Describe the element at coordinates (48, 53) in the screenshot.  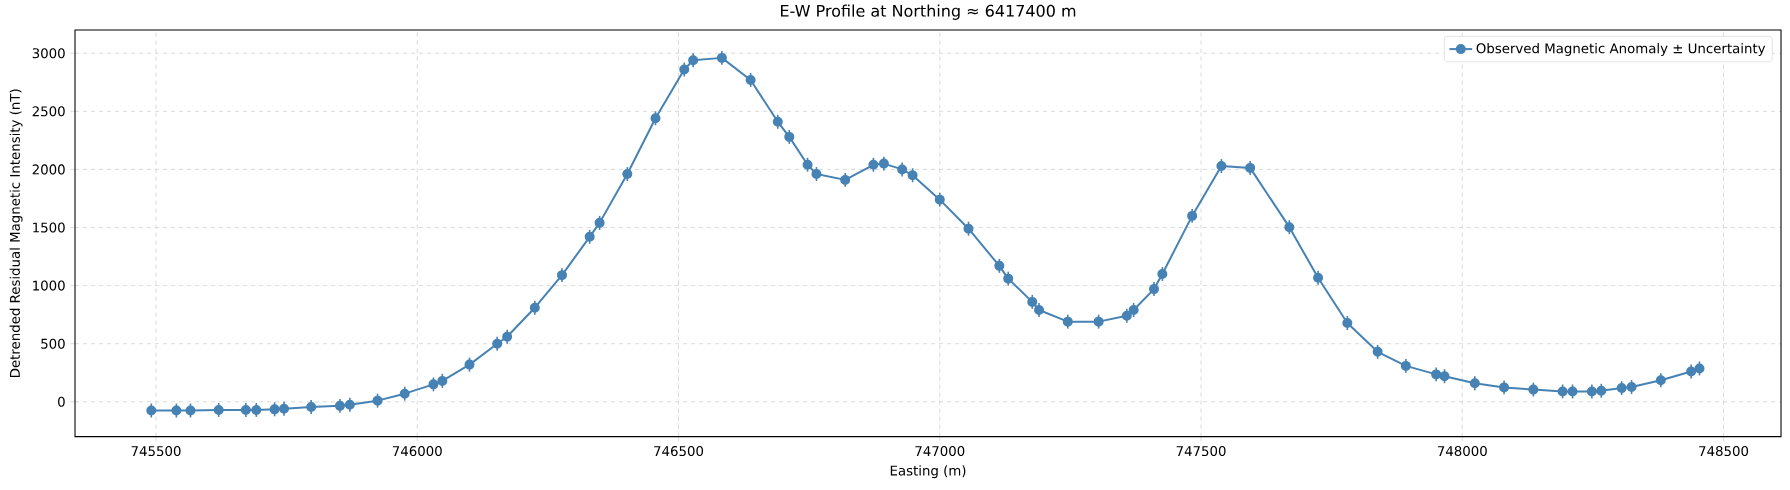
I see `y-tick-label: 3000` at that location.